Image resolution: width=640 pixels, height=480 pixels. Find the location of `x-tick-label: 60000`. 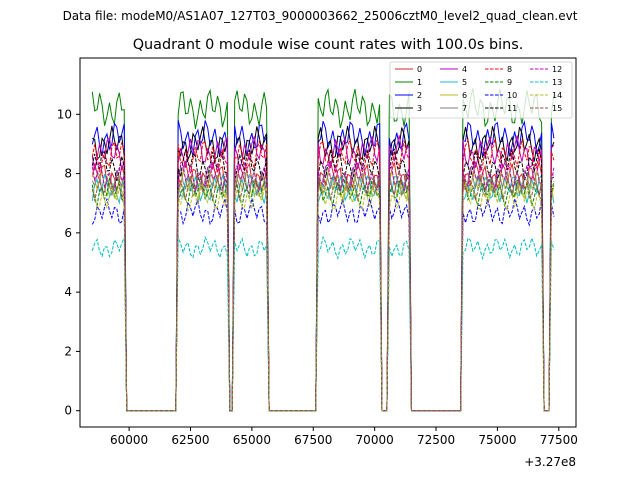

x-tick-label: 60000 is located at coordinates (129, 440).